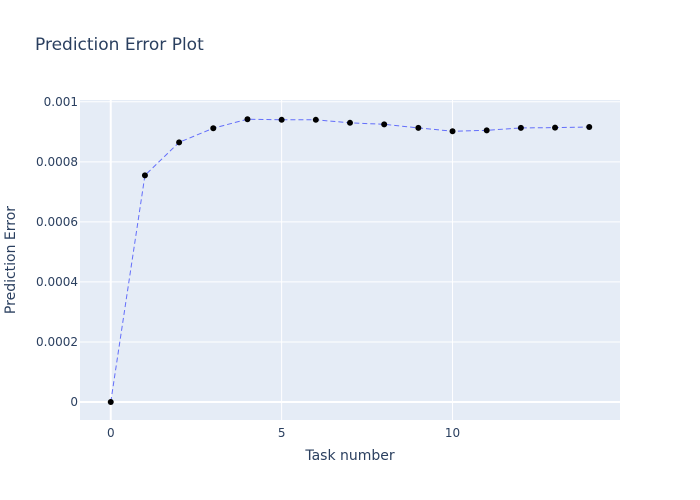 The height and width of the screenshot is (500, 700). Describe the element at coordinates (119, 45) in the screenshot. I see `chart-title: Prediction Error Plot` at that location.